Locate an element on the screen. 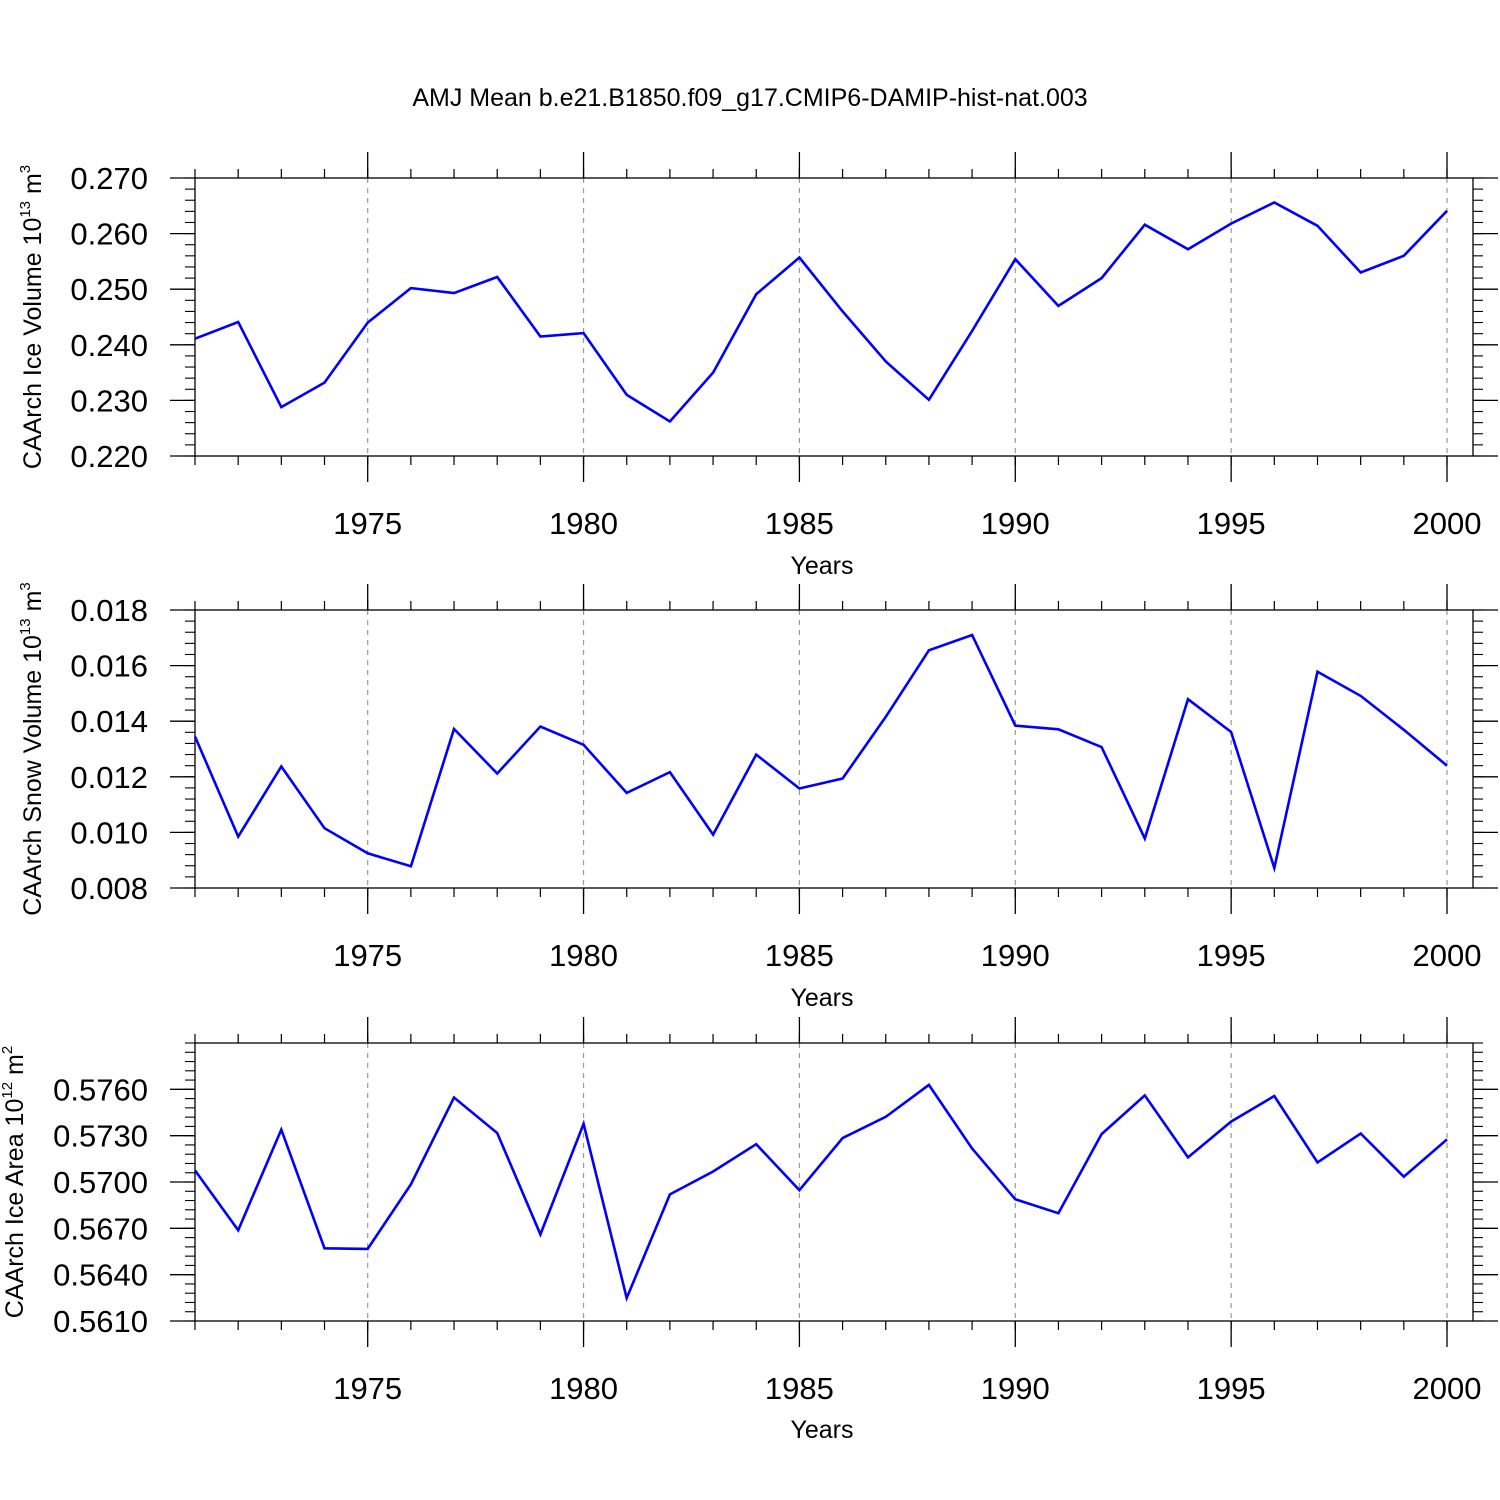  xlabel-snow-volume: Years is located at coordinates (821, 998).